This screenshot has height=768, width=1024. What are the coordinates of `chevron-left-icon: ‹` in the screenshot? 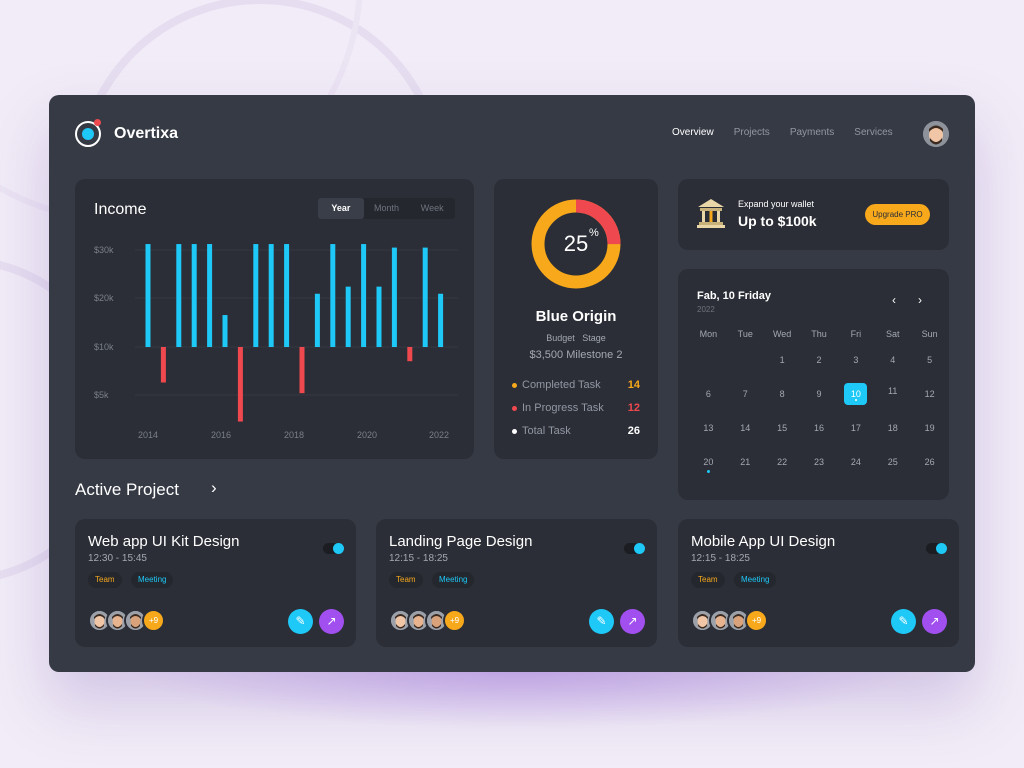 It's located at (894, 300).